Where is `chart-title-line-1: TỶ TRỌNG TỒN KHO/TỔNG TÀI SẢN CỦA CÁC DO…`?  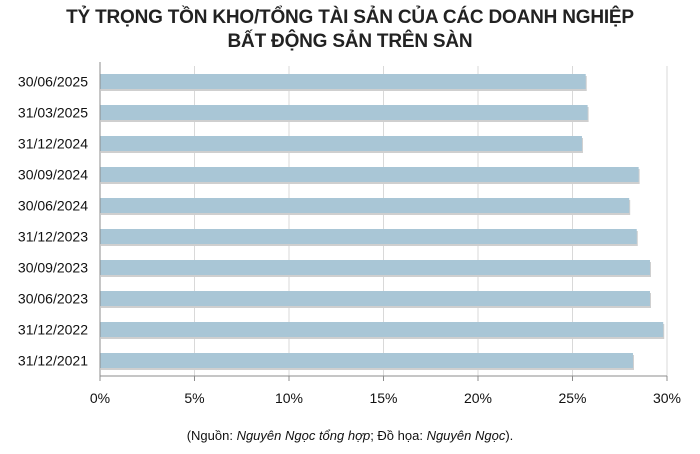
chart-title-line-1: TỶ TRỌNG TỒN KHO/TỔNG TÀI SẢN CỦA CÁC DO… is located at coordinates (350, 17).